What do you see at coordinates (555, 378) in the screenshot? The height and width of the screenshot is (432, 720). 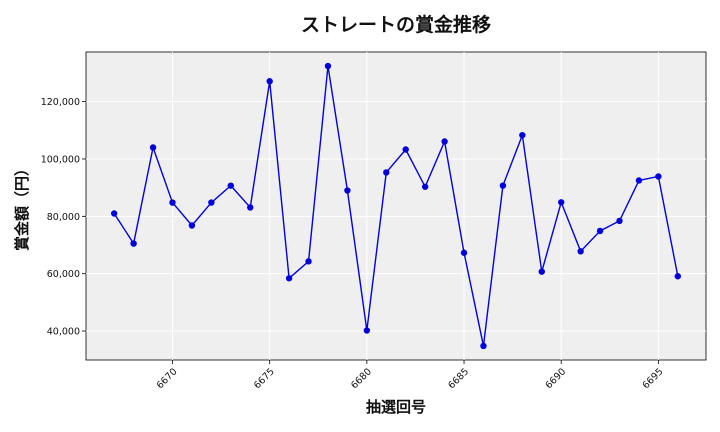 I see `x-tick-label: 6690` at bounding box center [555, 378].